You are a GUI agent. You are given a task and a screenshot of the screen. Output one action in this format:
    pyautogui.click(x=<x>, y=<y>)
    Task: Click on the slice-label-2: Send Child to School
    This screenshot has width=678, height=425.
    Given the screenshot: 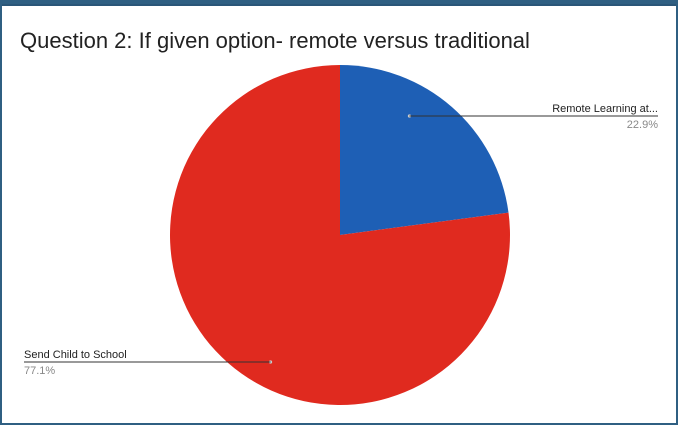 What is the action you would take?
    pyautogui.click(x=75, y=355)
    